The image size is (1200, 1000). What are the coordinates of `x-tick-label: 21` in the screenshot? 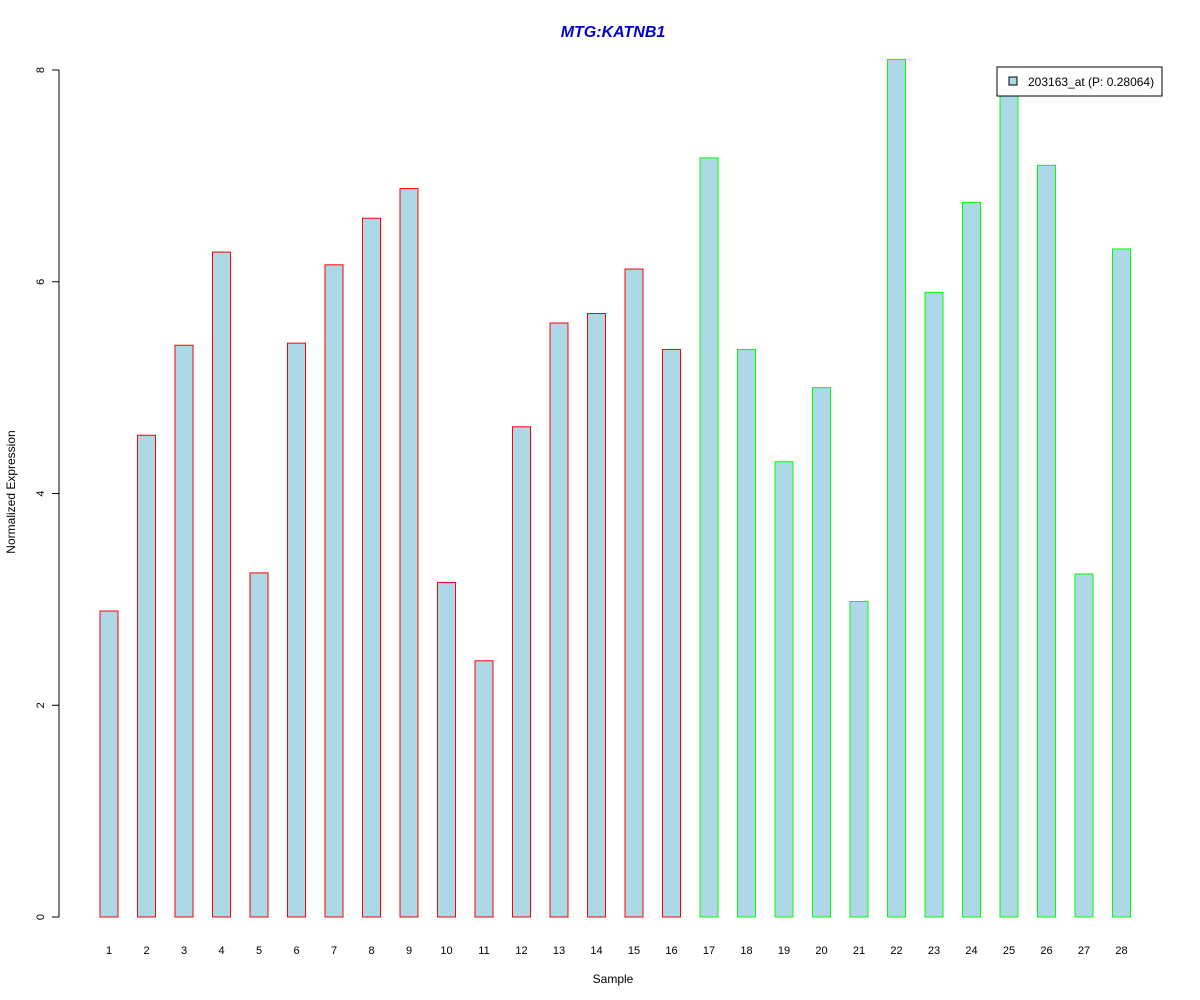 It's located at (859, 951).